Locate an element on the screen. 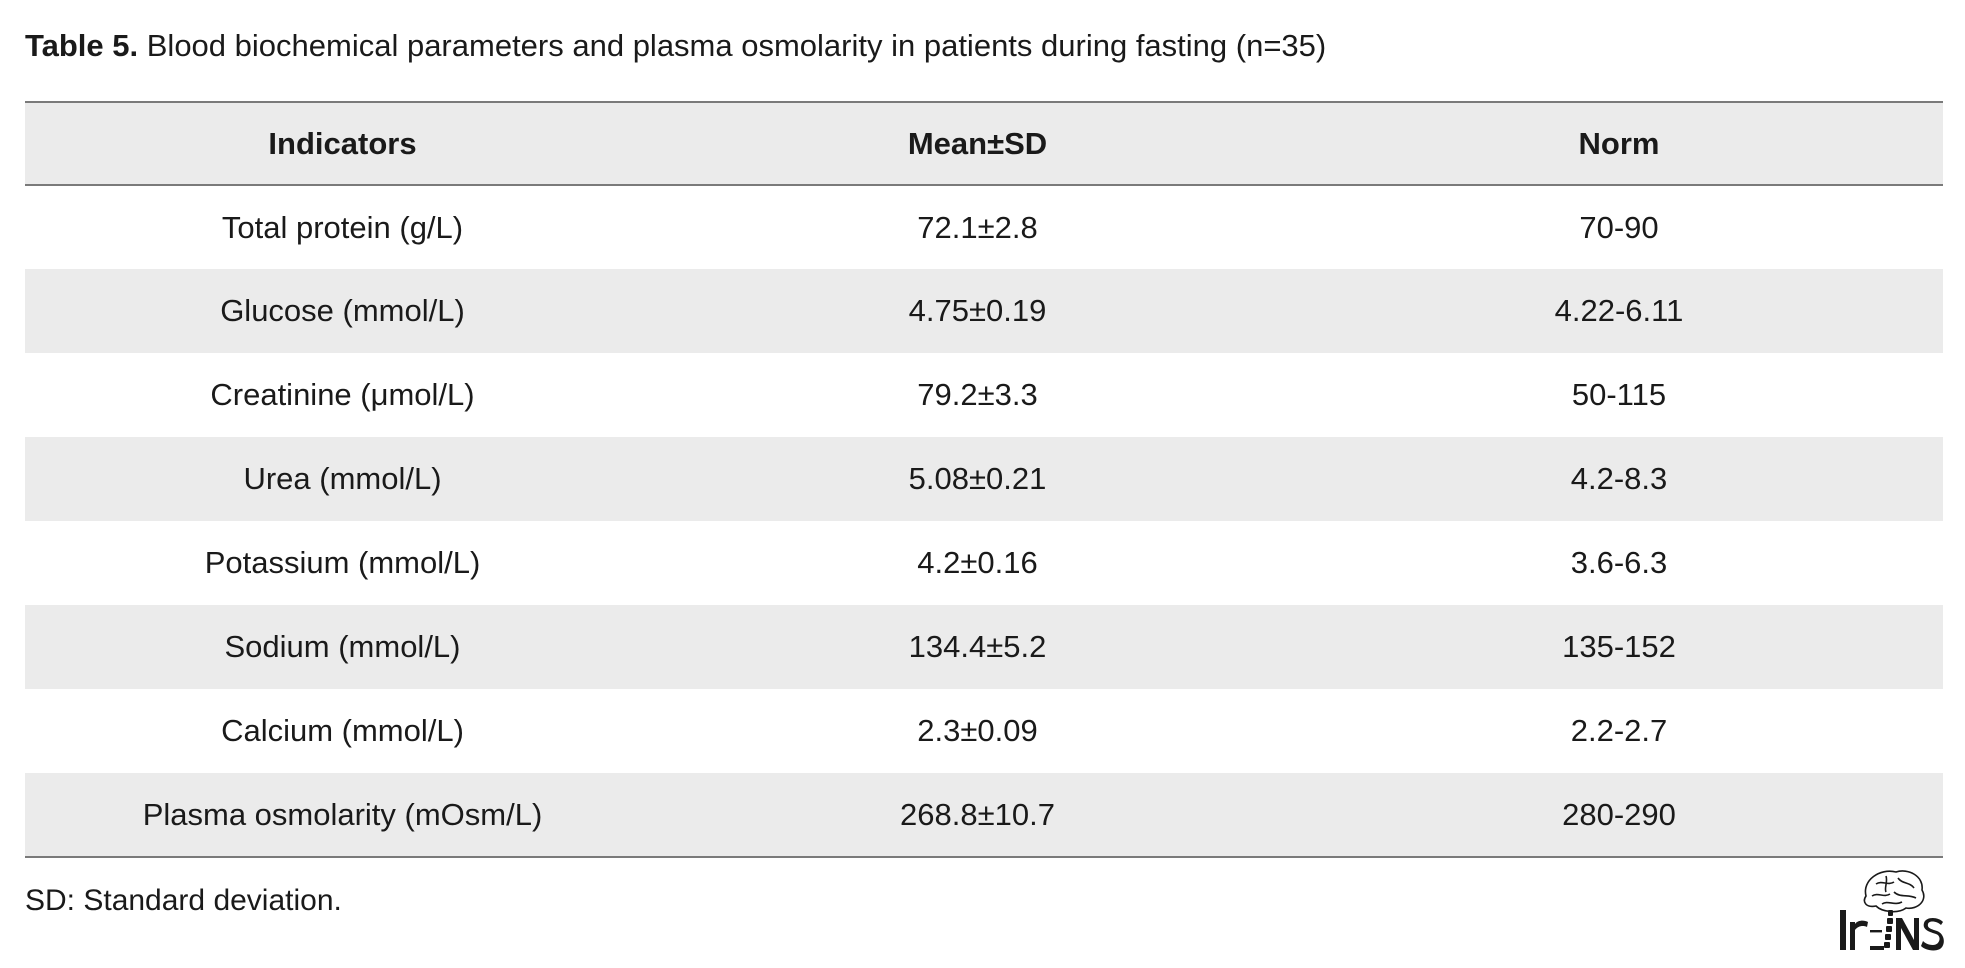 The width and height of the screenshot is (1965, 968). cell-indicator: Sodium (mmol/L) is located at coordinates (342, 646).